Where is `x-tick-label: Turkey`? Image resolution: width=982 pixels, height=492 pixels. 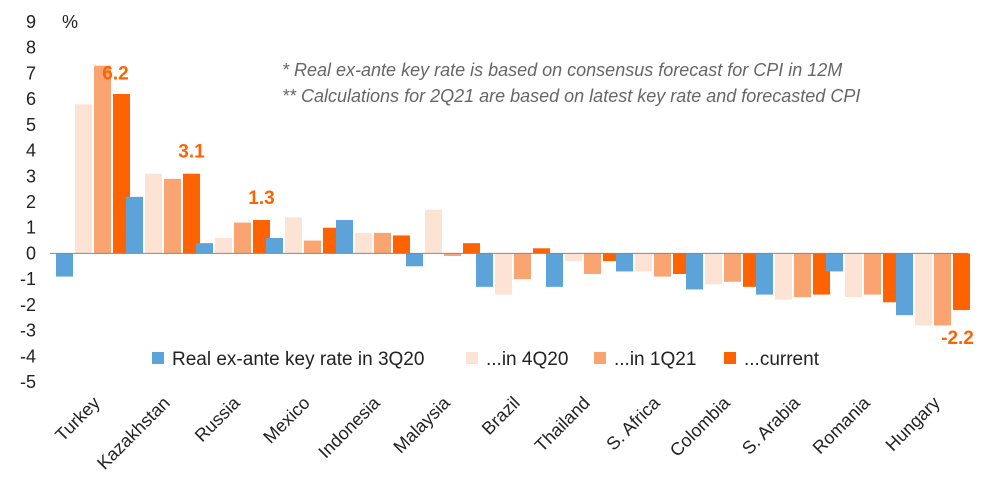
x-tick-label: Turkey is located at coordinates (77, 419).